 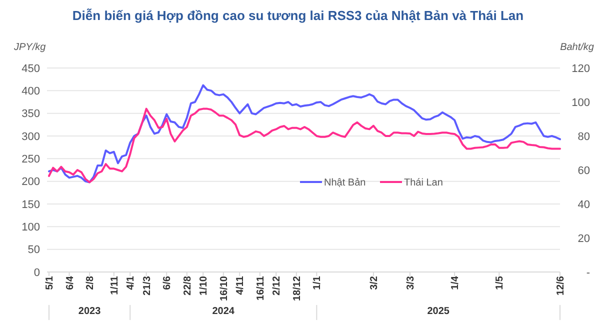 I want to click on x-tick-label: 1/5, so click(x=500, y=283).